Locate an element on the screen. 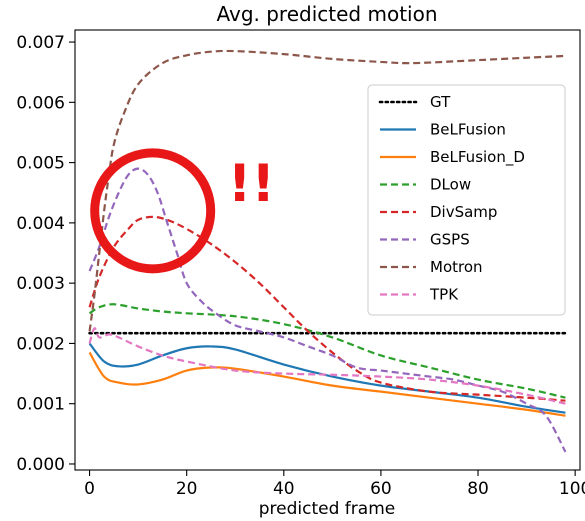 The height and width of the screenshot is (521, 585). legend-entry: GT is located at coordinates (440, 102).